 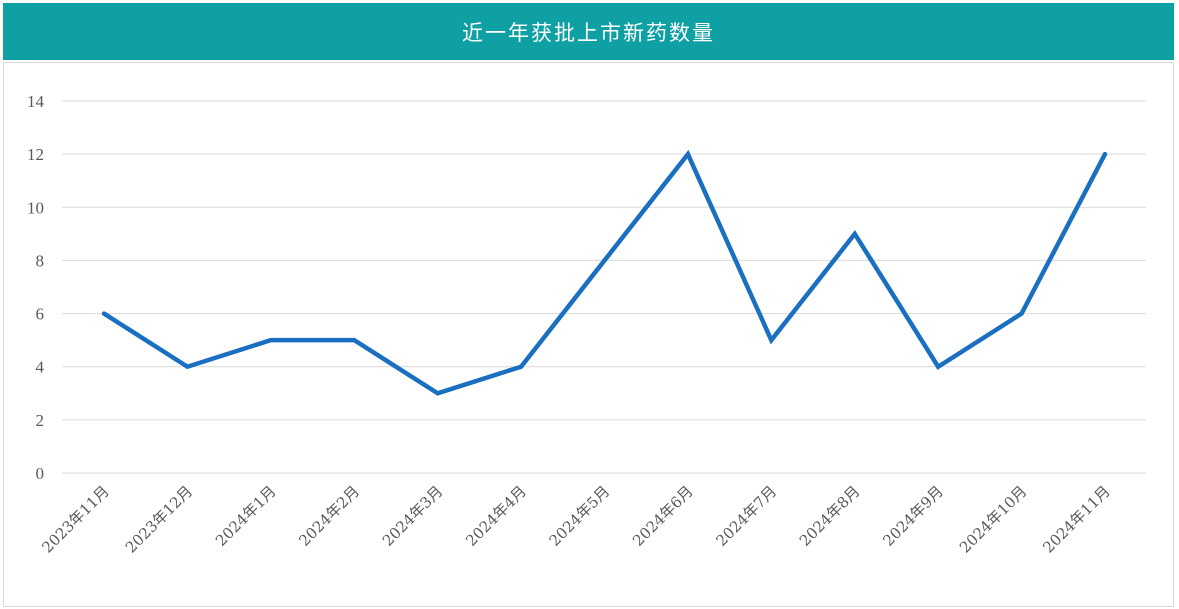 I want to click on x-tick-label: 2024年5月, so click(x=580, y=516).